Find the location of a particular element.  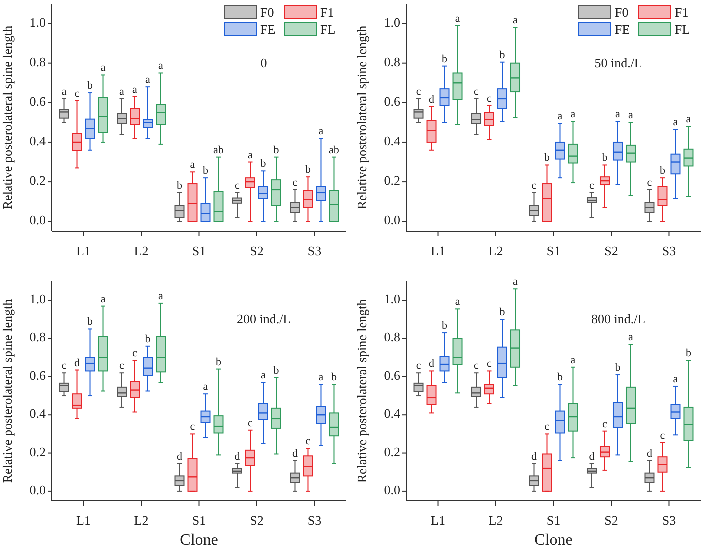

text: 0 is located at coordinates (264, 62).